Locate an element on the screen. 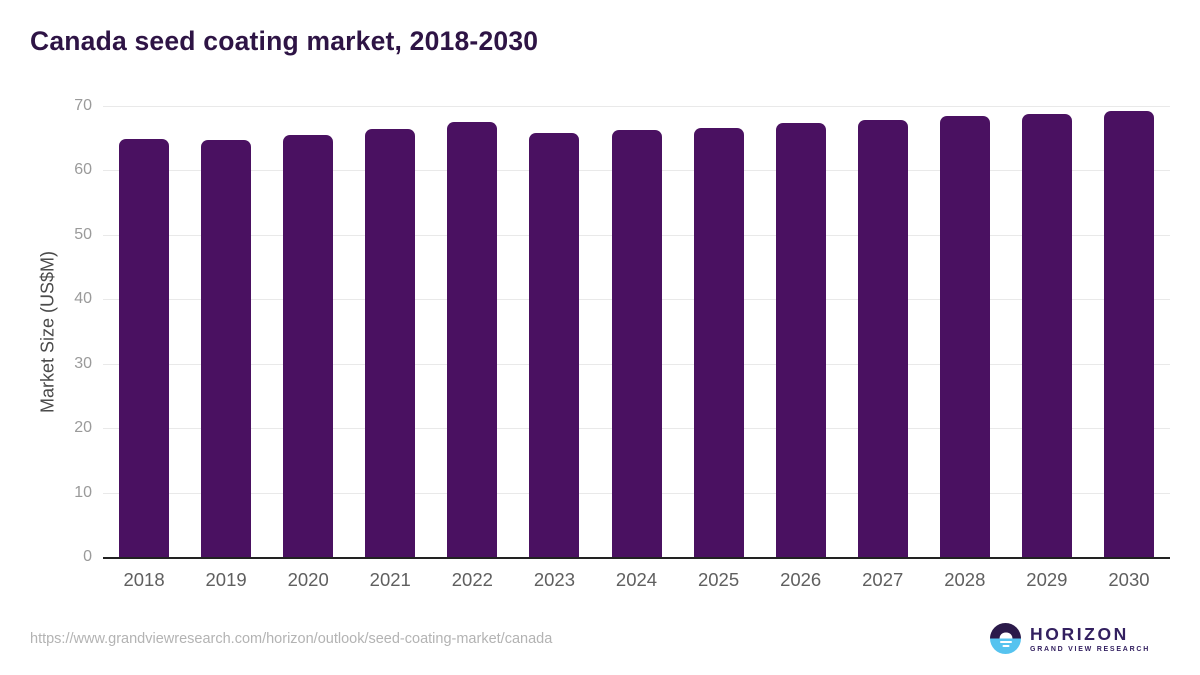 This screenshot has height=675, width=1200. x-tick-label-2029: 2029 is located at coordinates (1047, 579).